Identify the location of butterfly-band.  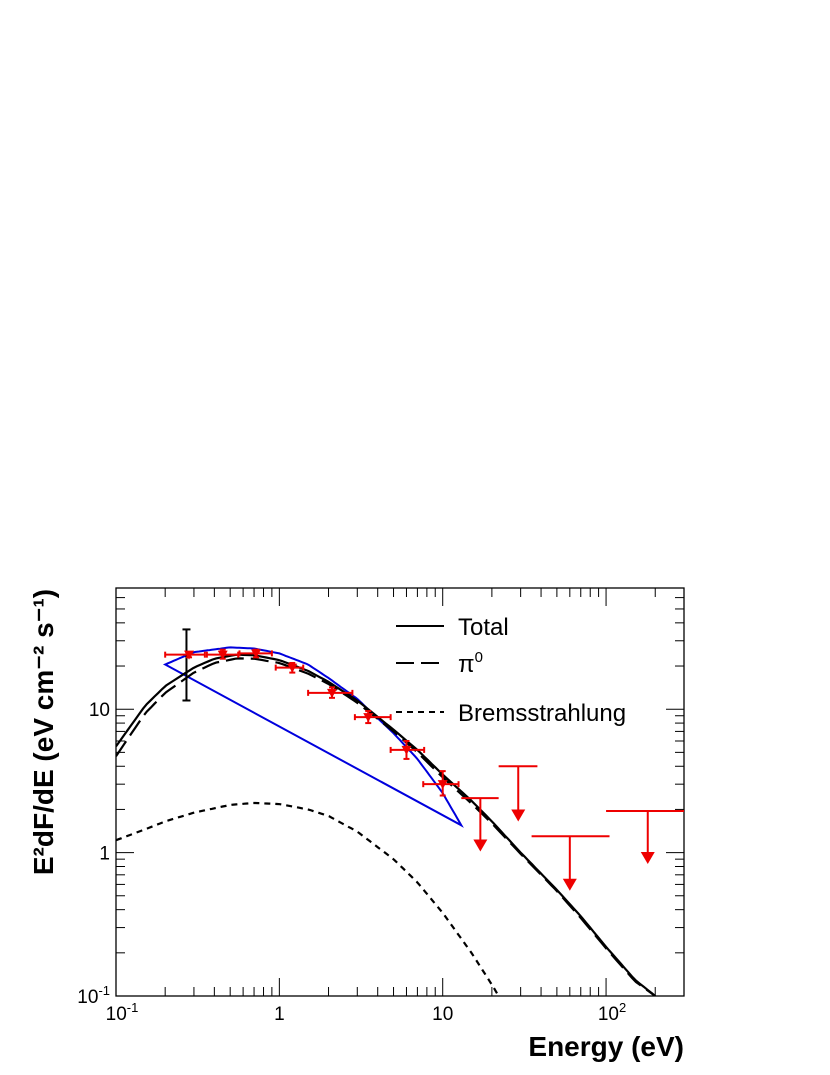
(313, 737).